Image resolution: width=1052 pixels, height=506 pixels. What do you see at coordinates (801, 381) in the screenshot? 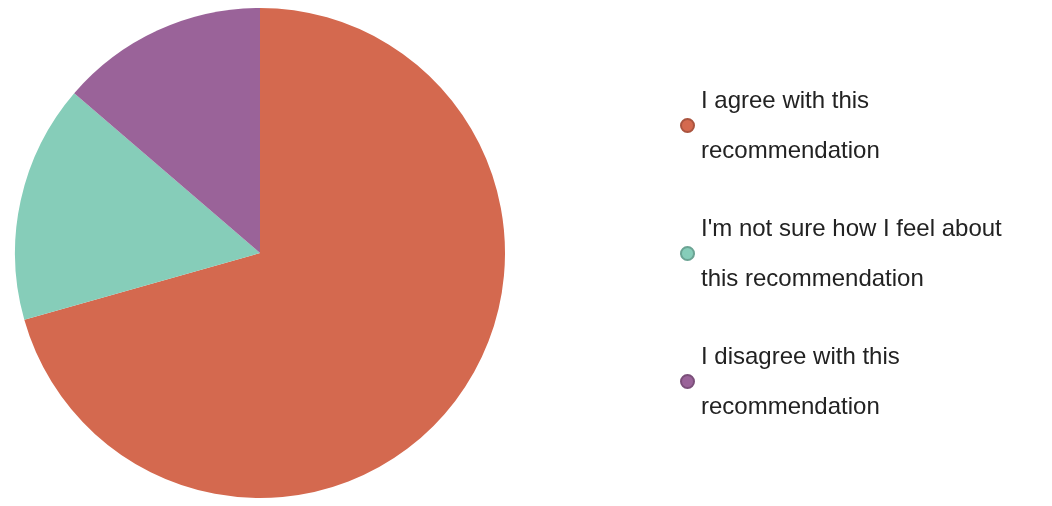
I see `legend-label: I disagree with this recommendation` at bounding box center [801, 381].